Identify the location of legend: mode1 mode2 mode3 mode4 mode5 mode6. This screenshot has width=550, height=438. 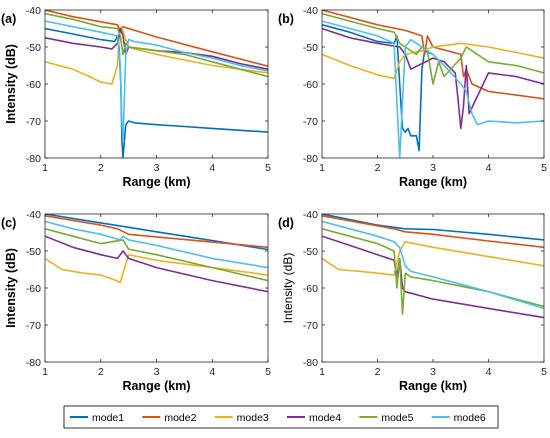
(281, 417).